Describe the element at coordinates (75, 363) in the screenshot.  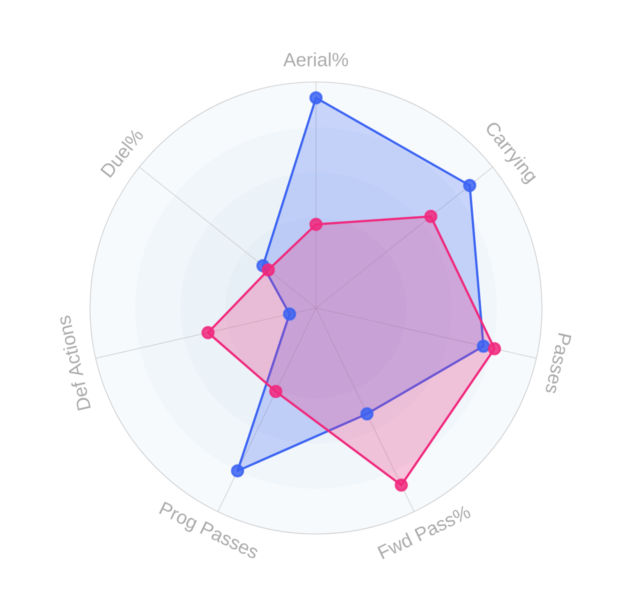
I see `spoke-label: Def Actions` at that location.